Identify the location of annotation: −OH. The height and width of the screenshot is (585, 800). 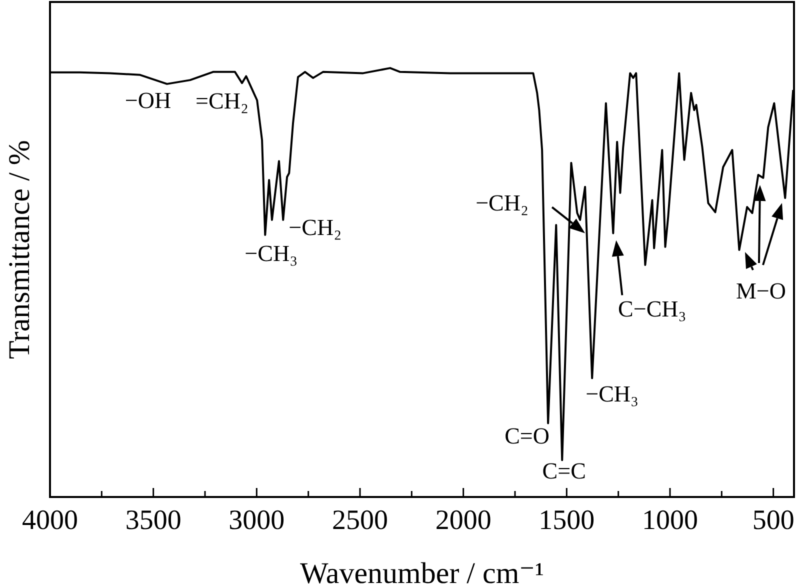
(148, 101).